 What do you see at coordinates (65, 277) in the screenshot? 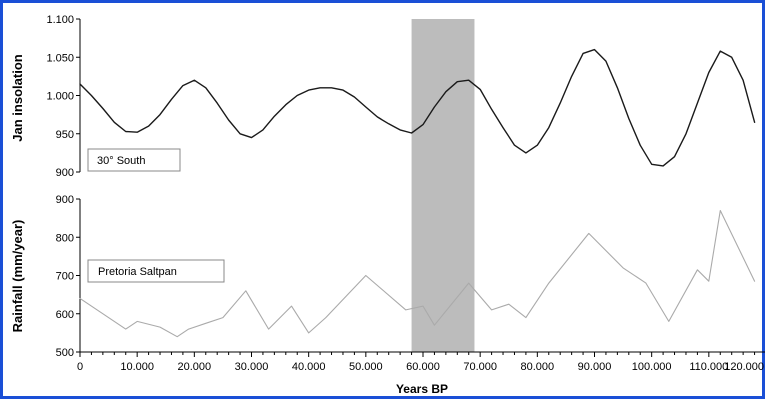
I see `y-tick-label: 700` at bounding box center [65, 277].